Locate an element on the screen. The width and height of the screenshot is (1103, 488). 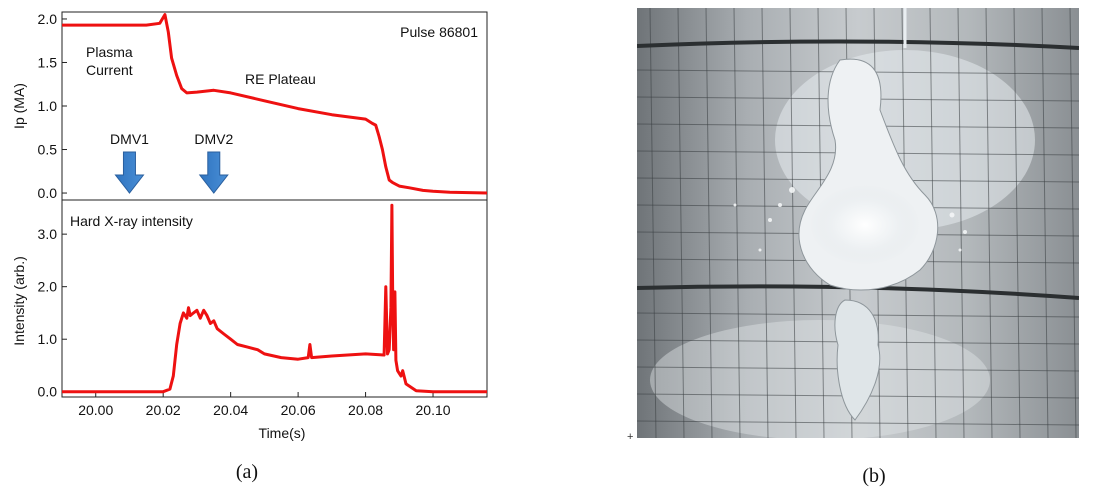
time-axis-label: Time(s) is located at coordinates (282, 433).